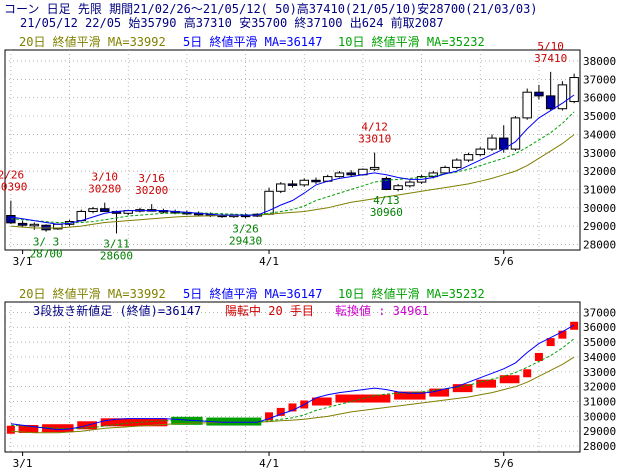 The image size is (624, 473). I want to click on x-tick-label: 5/6, so click(504, 261).